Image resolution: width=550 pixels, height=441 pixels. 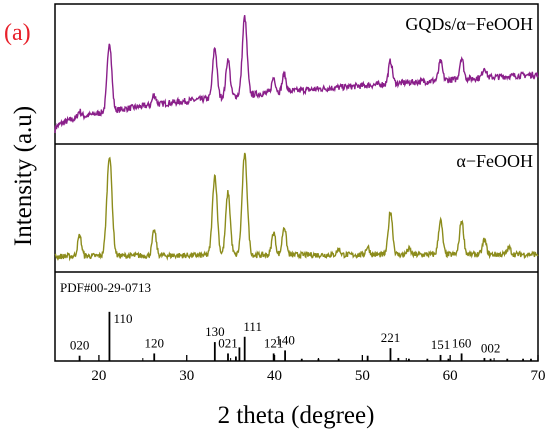 What do you see at coordinates (391, 337) in the screenshot?
I see `reference-peak-label: 221` at bounding box center [391, 337].